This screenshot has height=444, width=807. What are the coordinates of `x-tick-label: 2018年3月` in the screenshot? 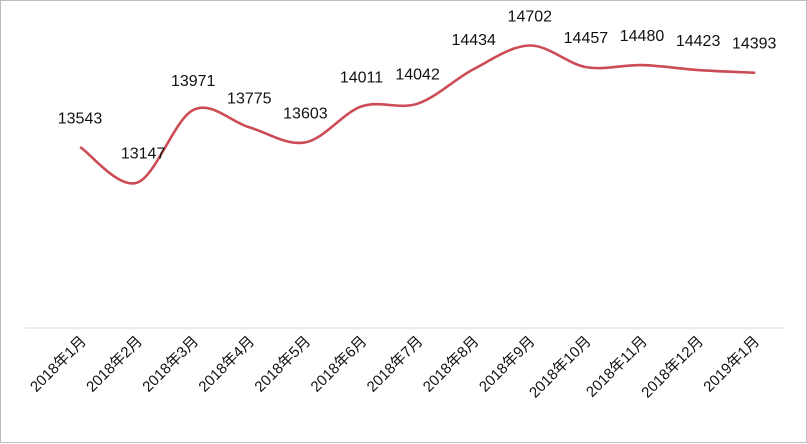 It's located at (170, 364).